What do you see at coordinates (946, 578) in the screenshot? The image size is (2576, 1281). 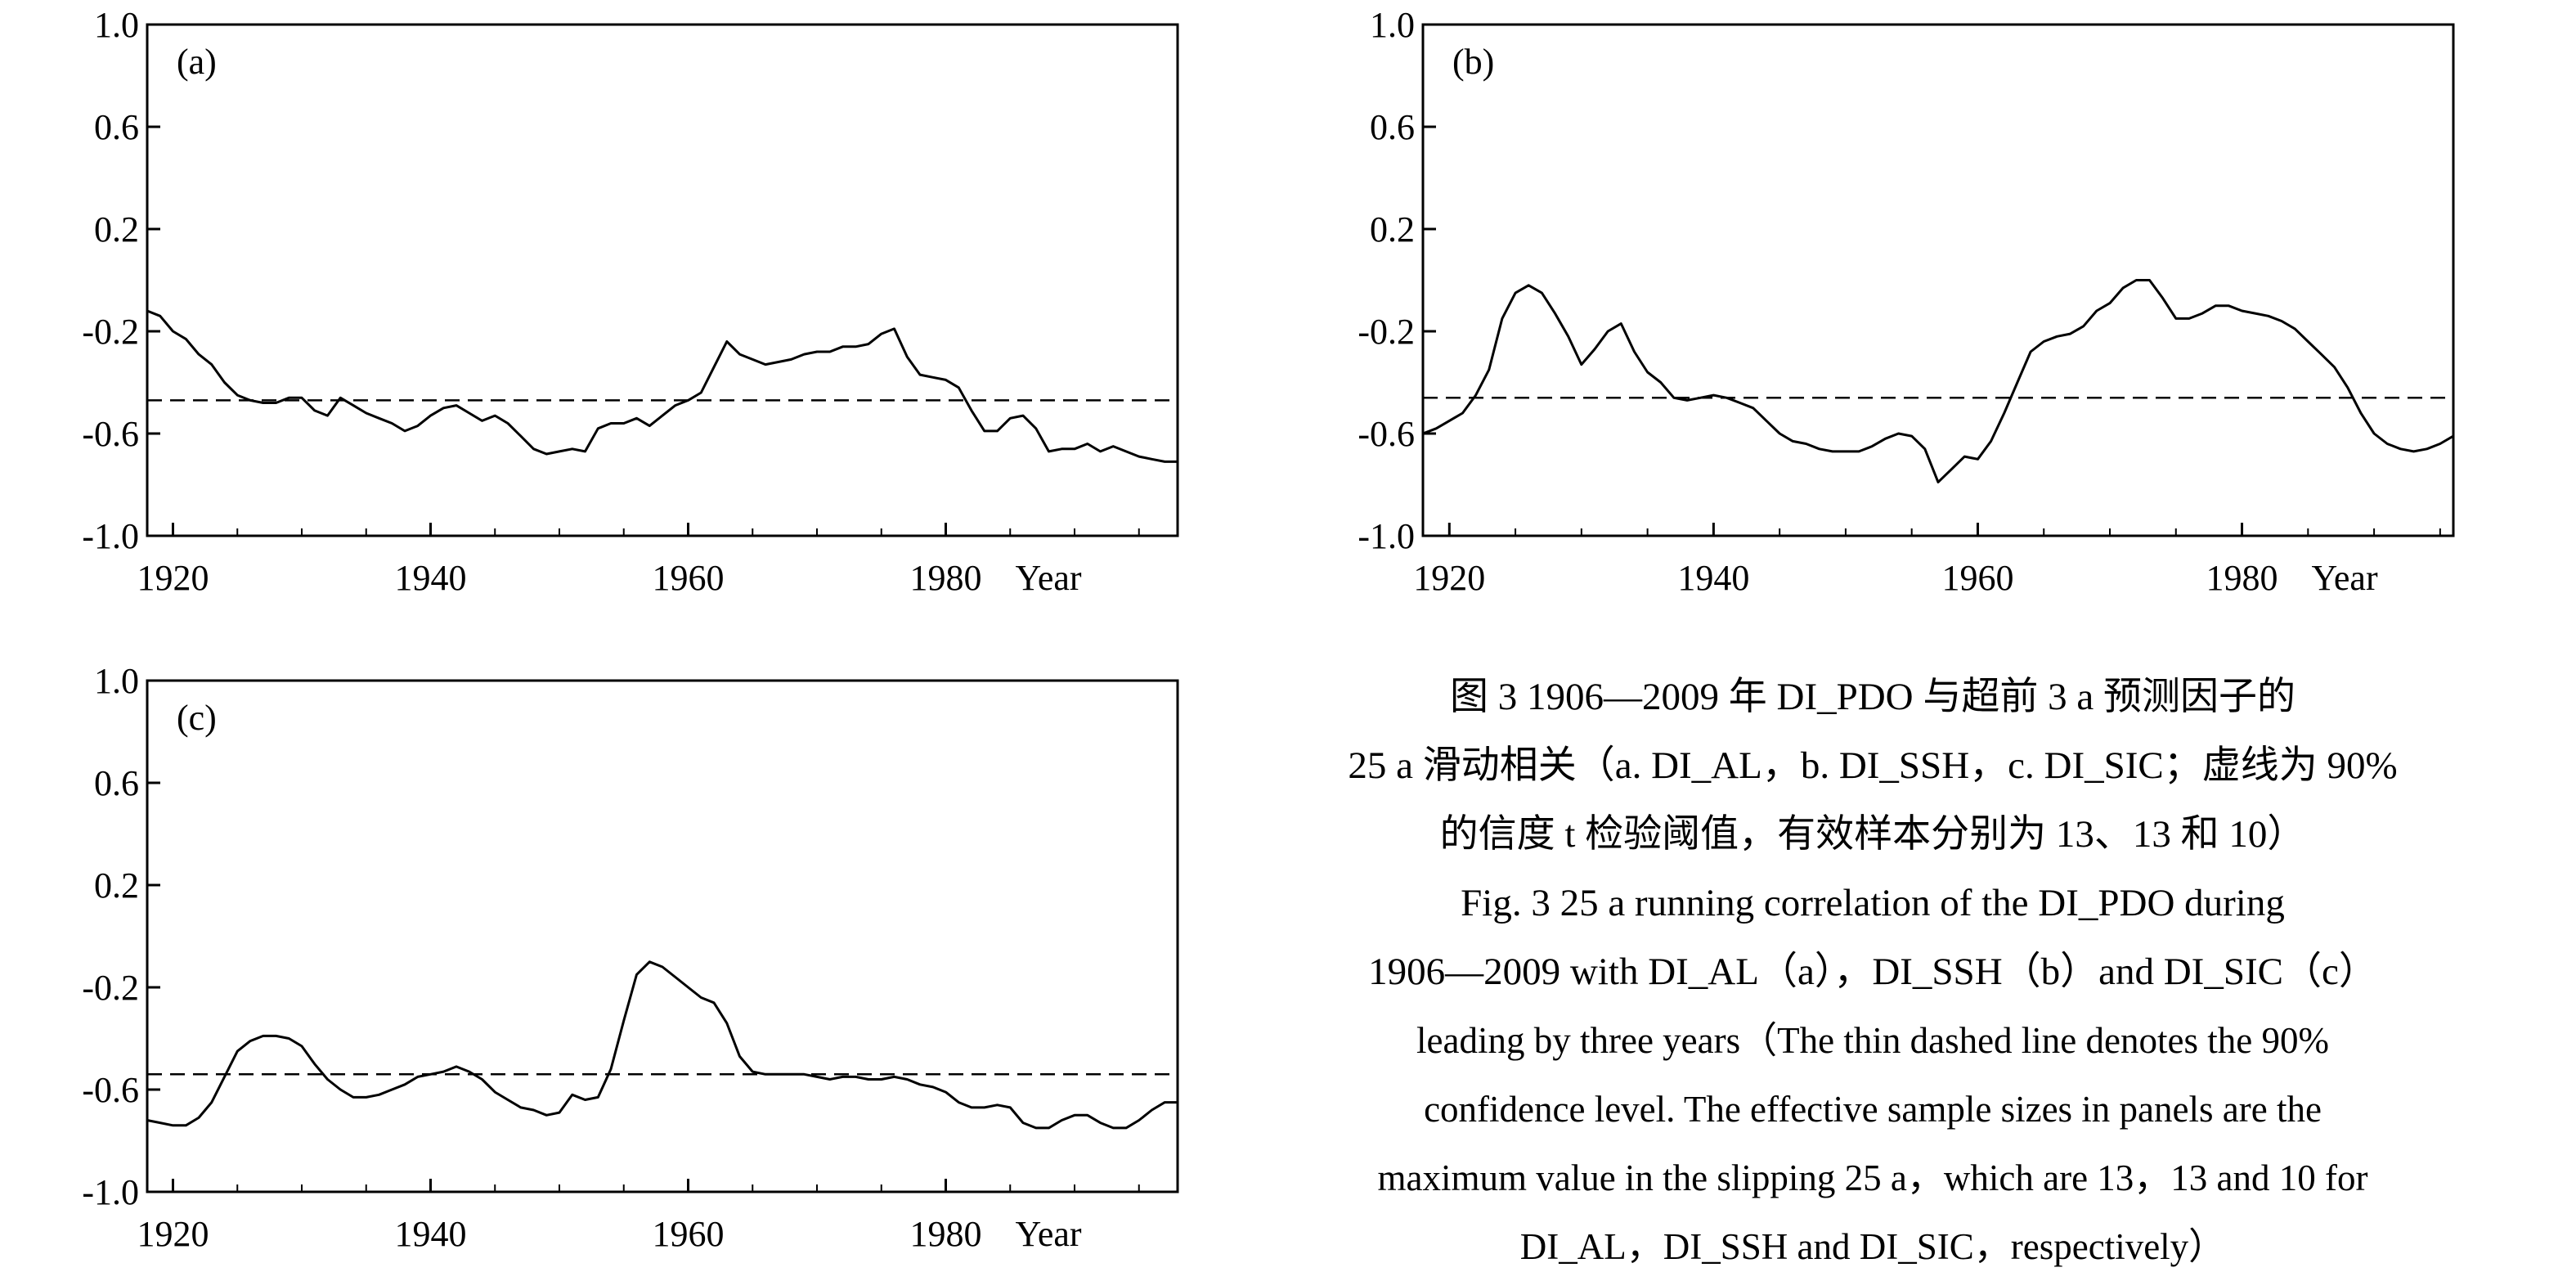 I see `x-tick-label-a: 1980` at bounding box center [946, 578].